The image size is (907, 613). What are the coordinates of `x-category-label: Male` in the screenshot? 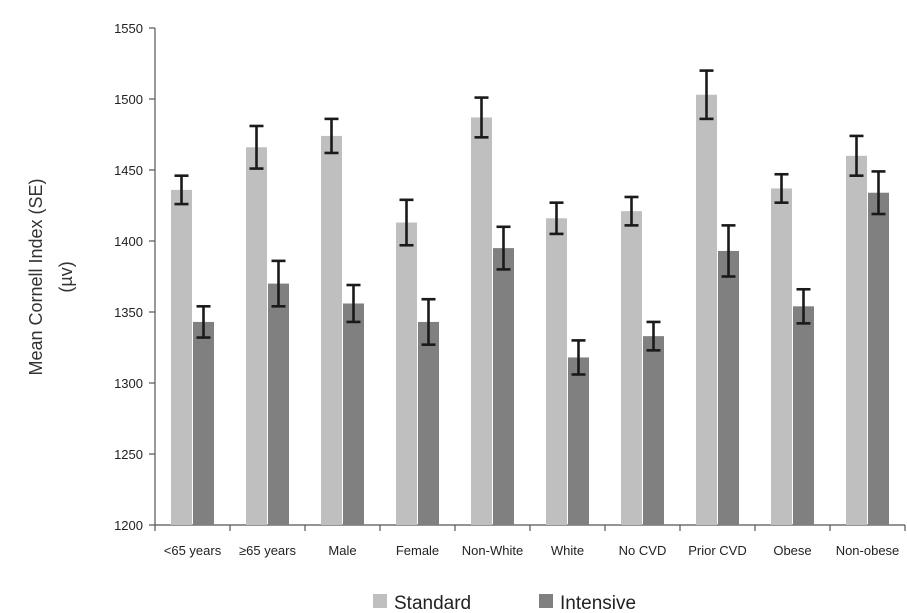 It's located at (342, 550).